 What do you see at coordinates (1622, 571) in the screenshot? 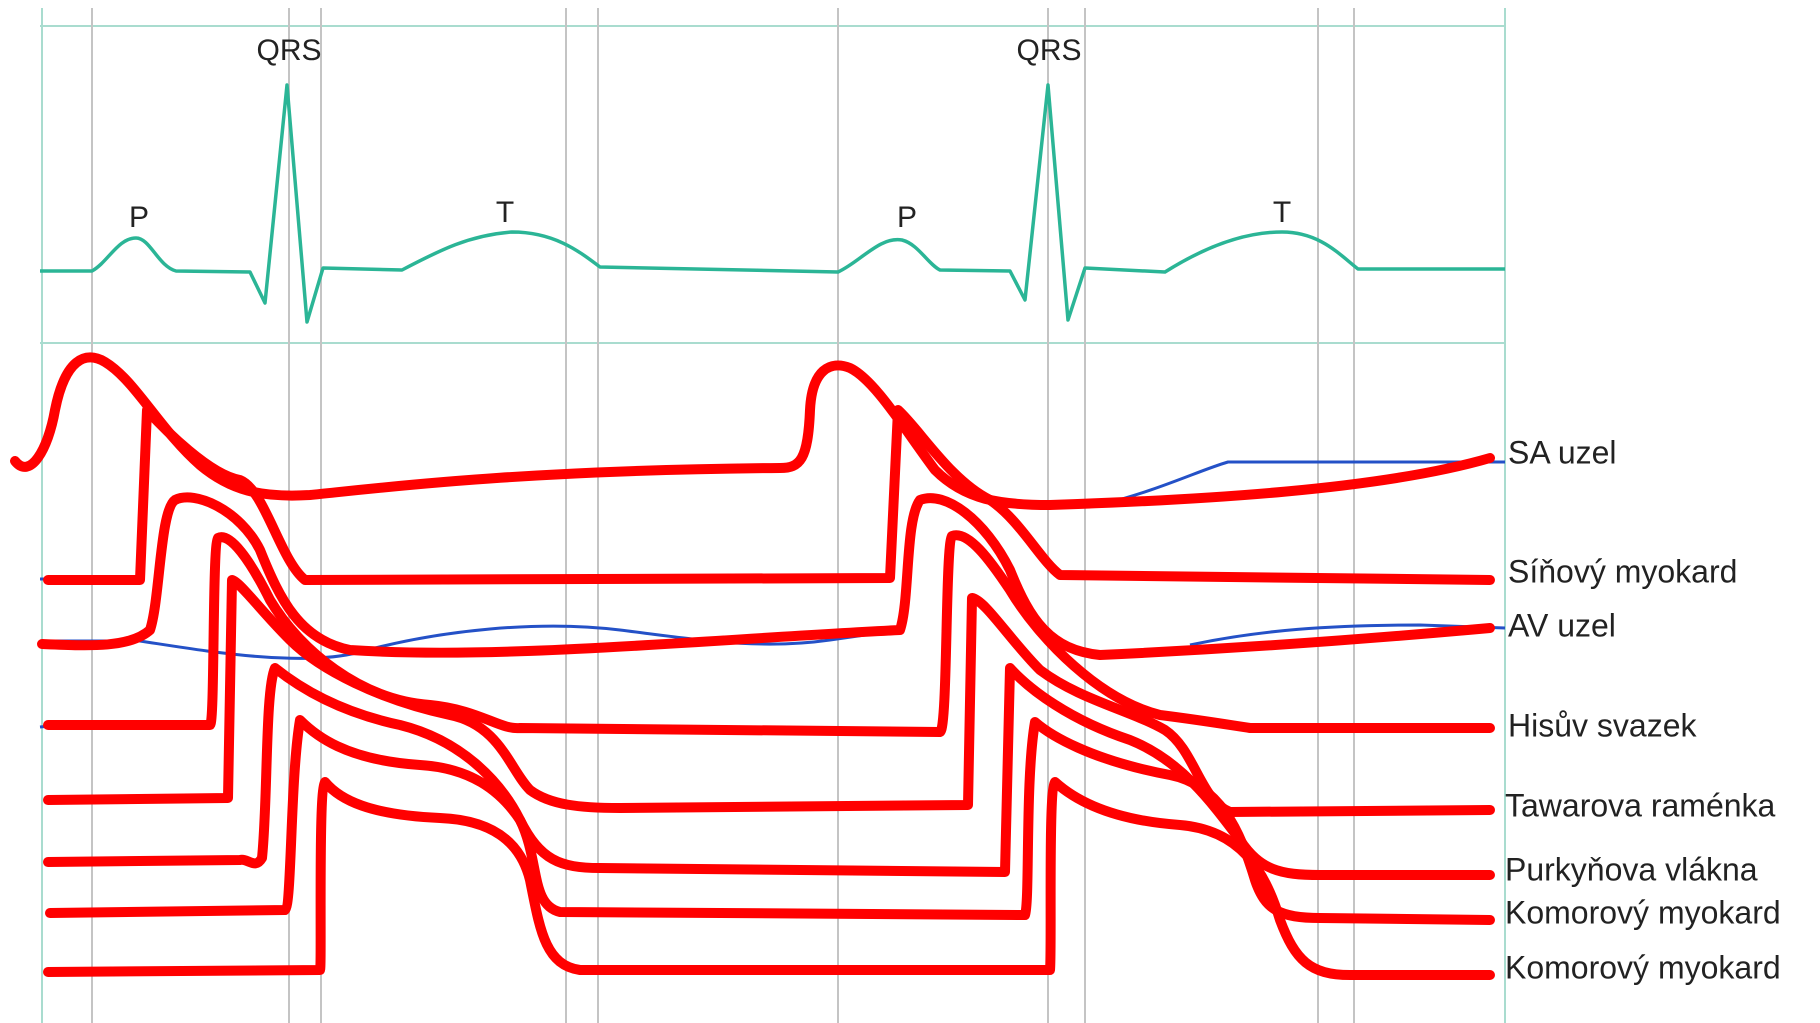
I see `row-label-atrial-myocardium: Síňový myokard` at bounding box center [1622, 571].